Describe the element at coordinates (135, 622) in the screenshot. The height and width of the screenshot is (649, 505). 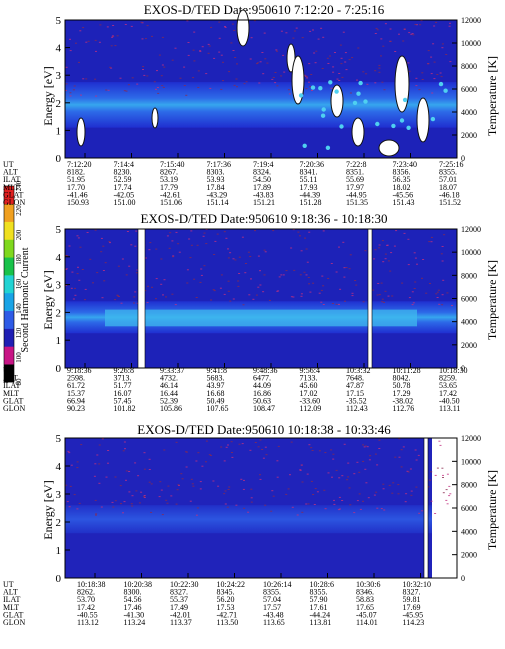
I see `table-cell: 113.24` at that location.